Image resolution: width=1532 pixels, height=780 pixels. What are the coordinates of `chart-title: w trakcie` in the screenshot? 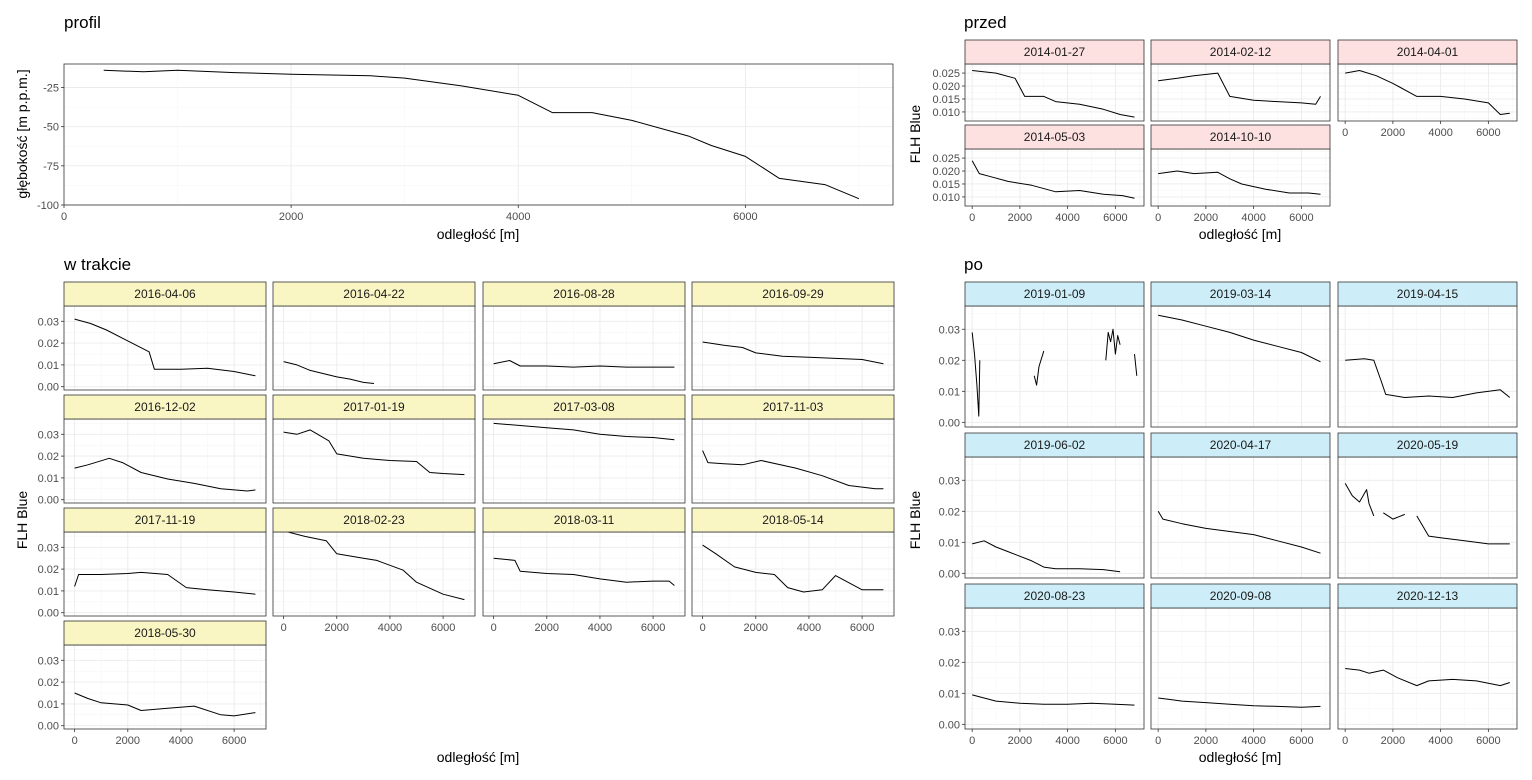 It's located at (97, 264).